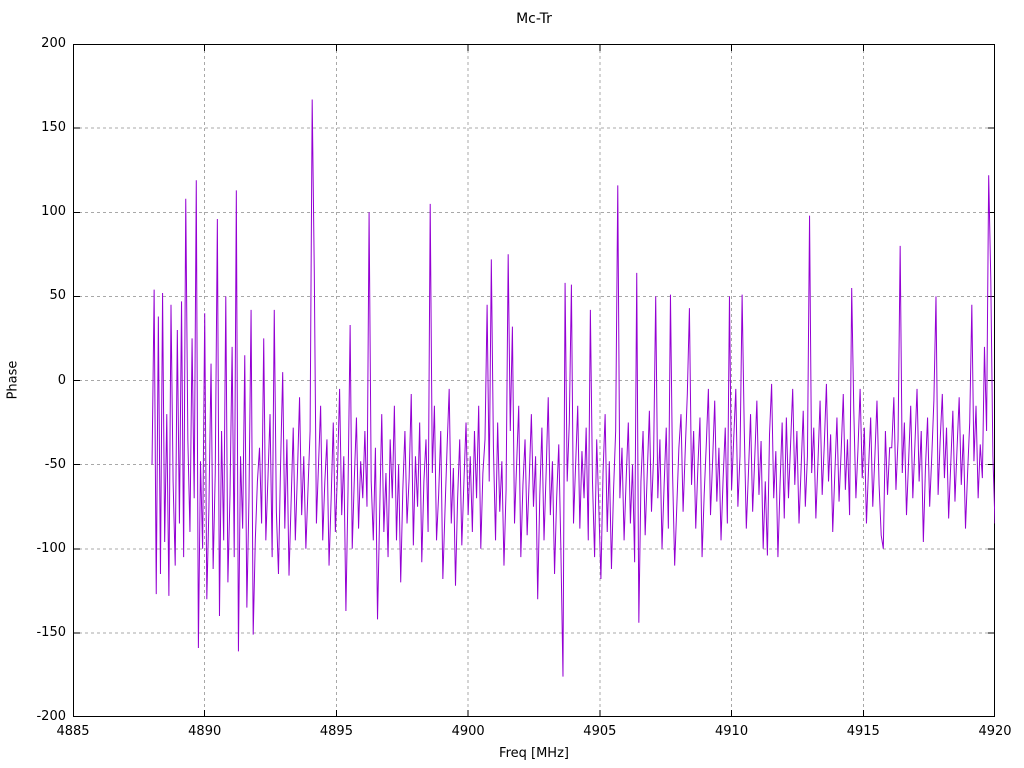 This screenshot has width=1024, height=768. What do you see at coordinates (53, 212) in the screenshot?
I see `y-tick-label: 100` at bounding box center [53, 212].